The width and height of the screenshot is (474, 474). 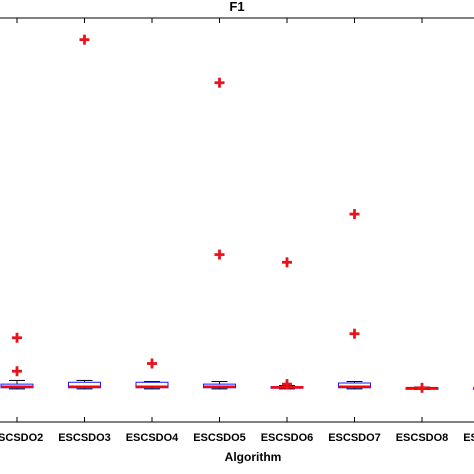 I want to click on x-tick-label: ESCSDO2, so click(x=21, y=438).